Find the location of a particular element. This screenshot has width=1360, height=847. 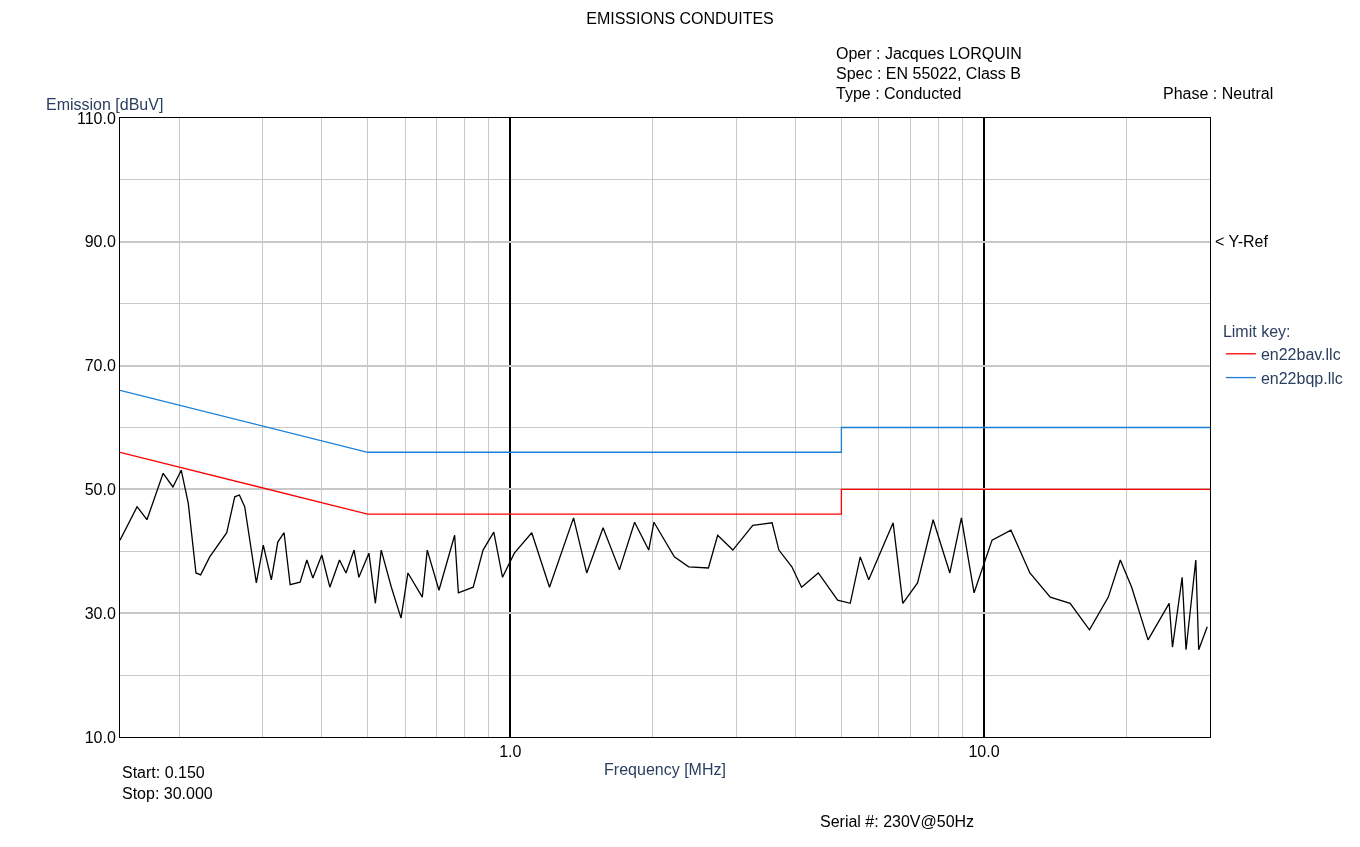

legend-title: Limit key: is located at coordinates (1256, 331).